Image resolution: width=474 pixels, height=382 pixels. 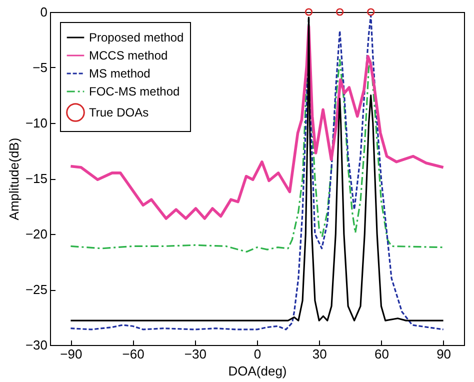 I want to click on y-tick-label: 0, so click(x=44, y=12).